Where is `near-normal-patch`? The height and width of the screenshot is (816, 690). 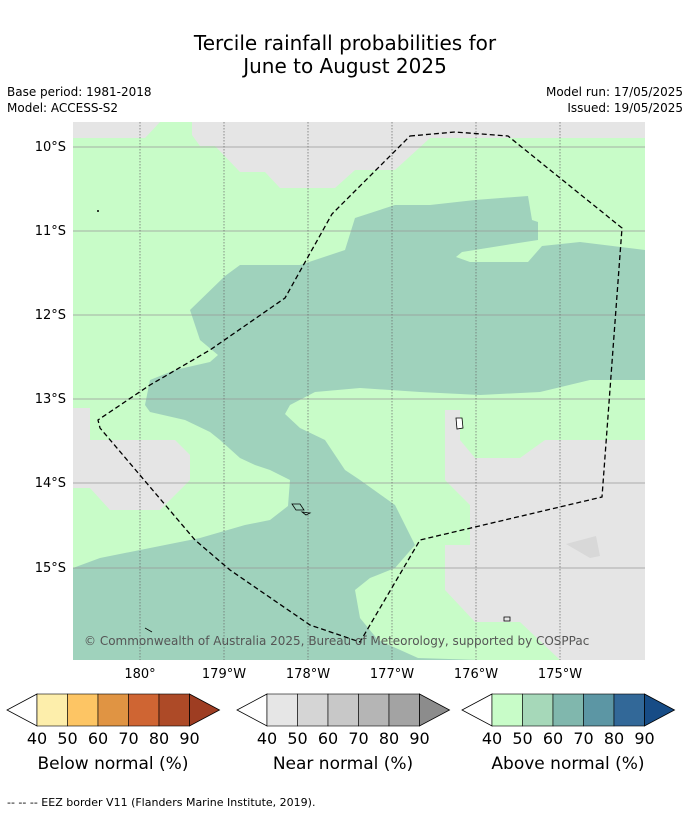 near-normal-patch is located at coordinates (583, 547).